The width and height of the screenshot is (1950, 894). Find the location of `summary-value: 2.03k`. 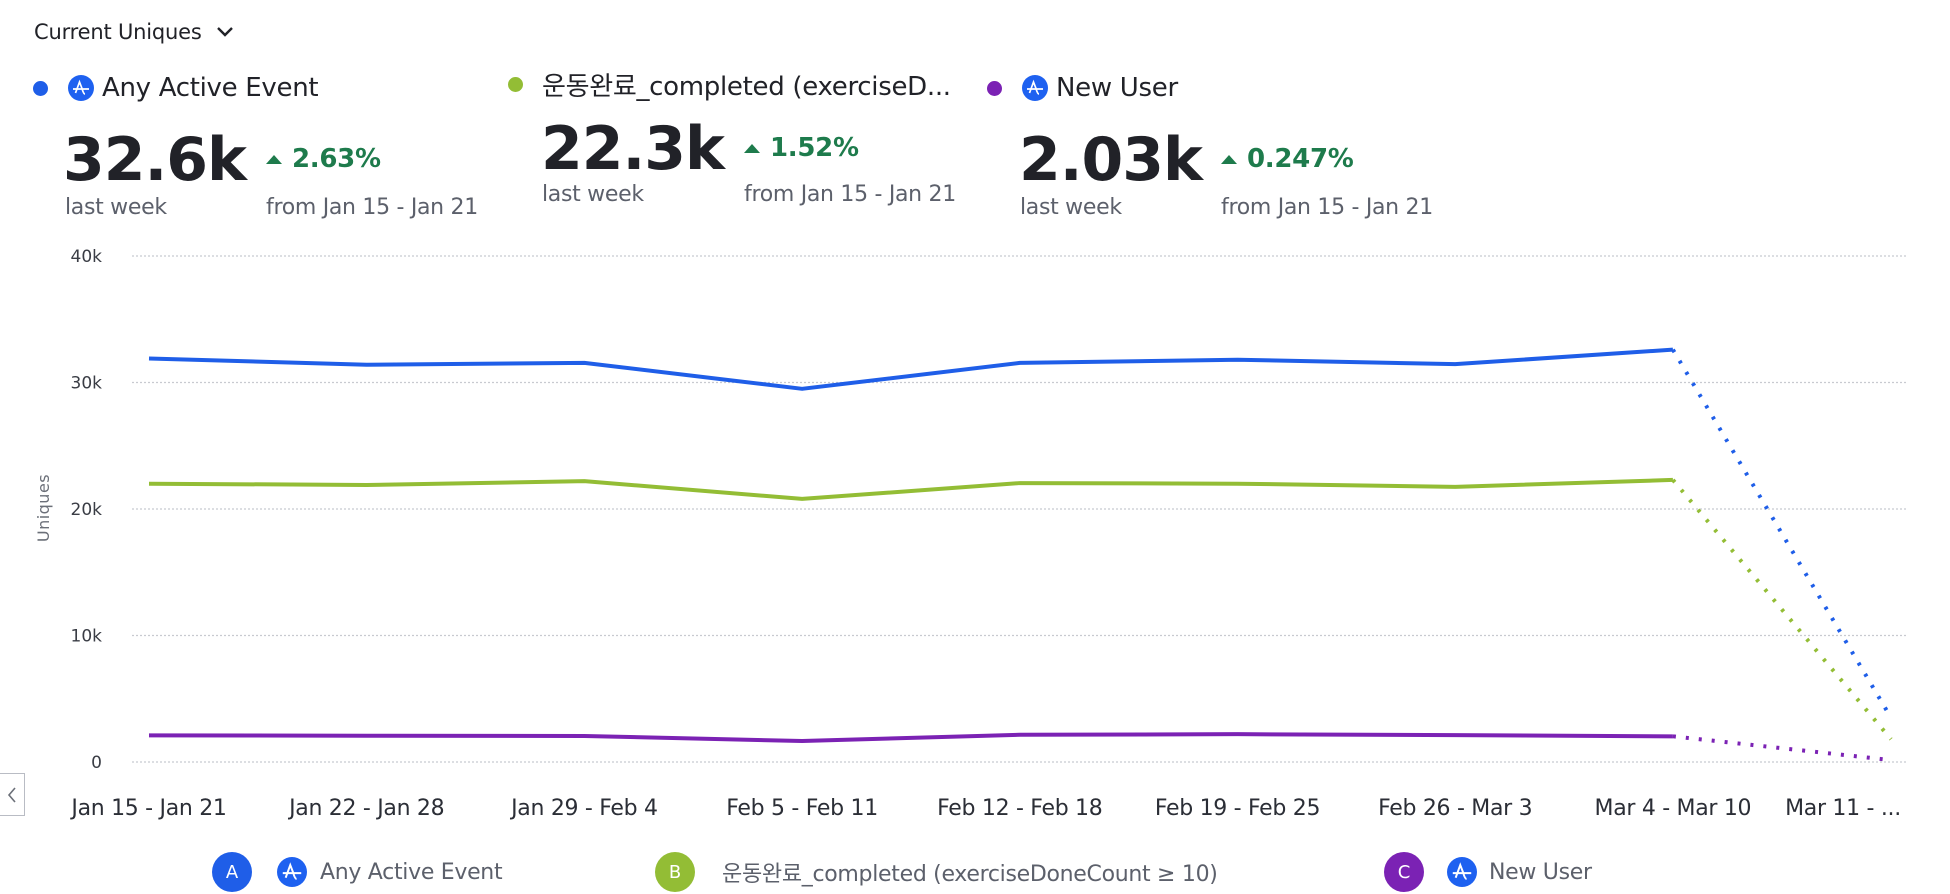

summary-value: 2.03k is located at coordinates (1111, 160).